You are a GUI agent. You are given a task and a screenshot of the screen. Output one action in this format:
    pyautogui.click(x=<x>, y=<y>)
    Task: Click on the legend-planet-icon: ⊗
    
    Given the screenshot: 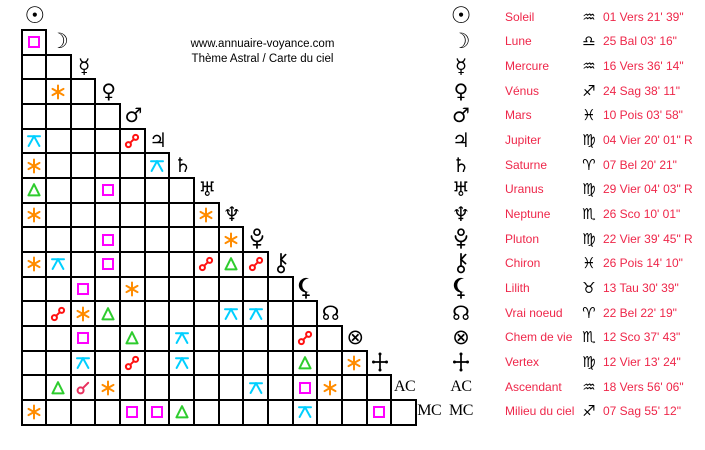 What is the action you would take?
    pyautogui.click(x=461, y=337)
    